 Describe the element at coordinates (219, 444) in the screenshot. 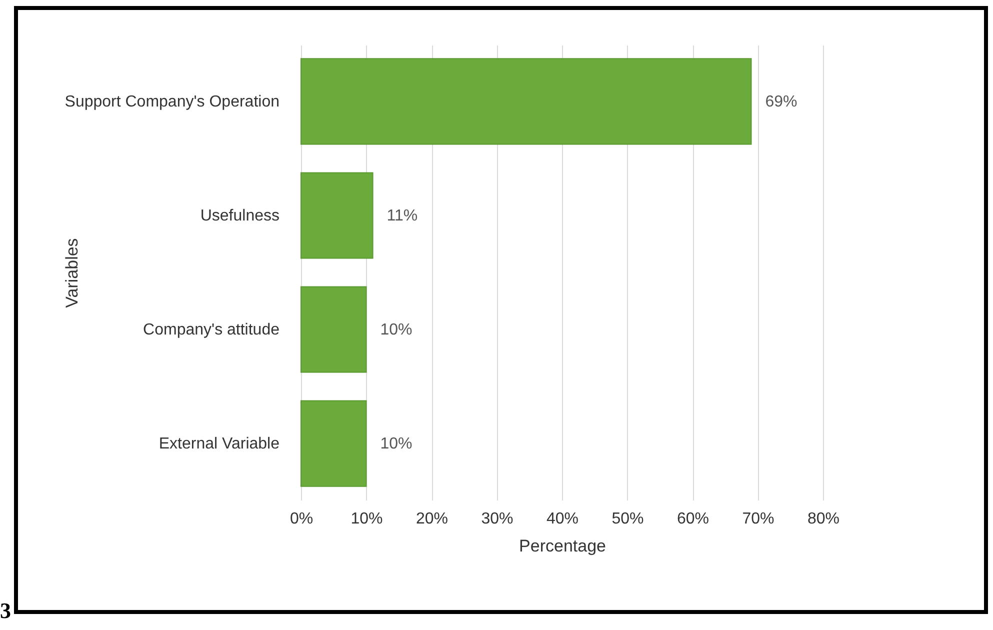

I see `y-tick-label: External Variable` at that location.